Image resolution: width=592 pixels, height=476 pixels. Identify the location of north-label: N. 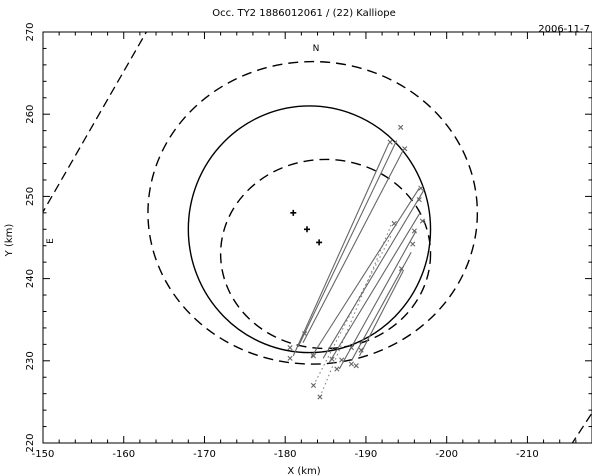
(316, 49).